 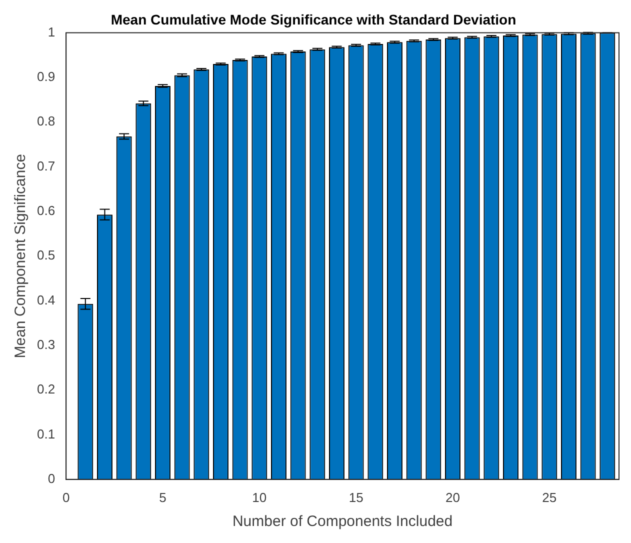 What do you see at coordinates (46, 300) in the screenshot?
I see `y-tick-label: 0.4` at bounding box center [46, 300].